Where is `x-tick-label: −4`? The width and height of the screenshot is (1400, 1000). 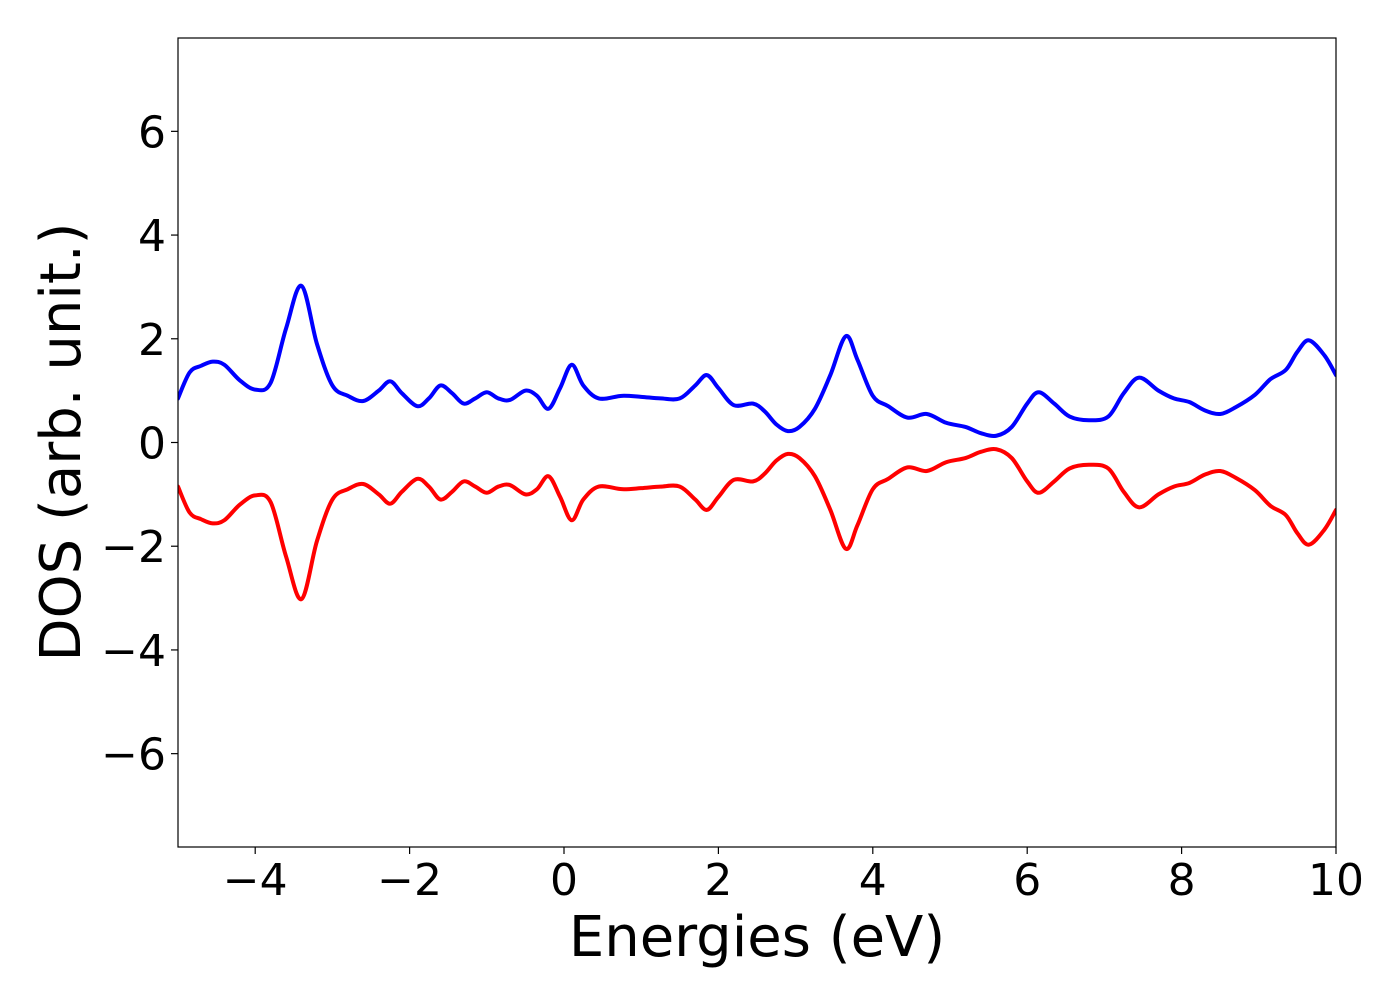
x-tick-label: −4 is located at coordinates (255, 880).